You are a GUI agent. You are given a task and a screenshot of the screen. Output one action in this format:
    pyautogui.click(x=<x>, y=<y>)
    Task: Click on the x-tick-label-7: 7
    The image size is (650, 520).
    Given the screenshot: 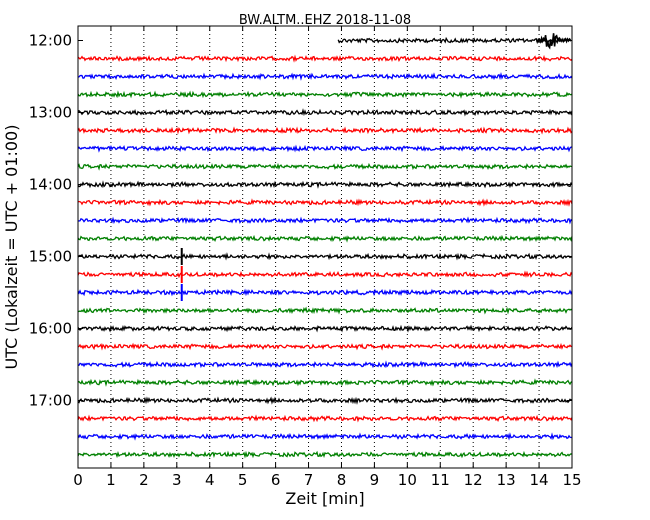 What is the action you would take?
    pyautogui.click(x=309, y=480)
    